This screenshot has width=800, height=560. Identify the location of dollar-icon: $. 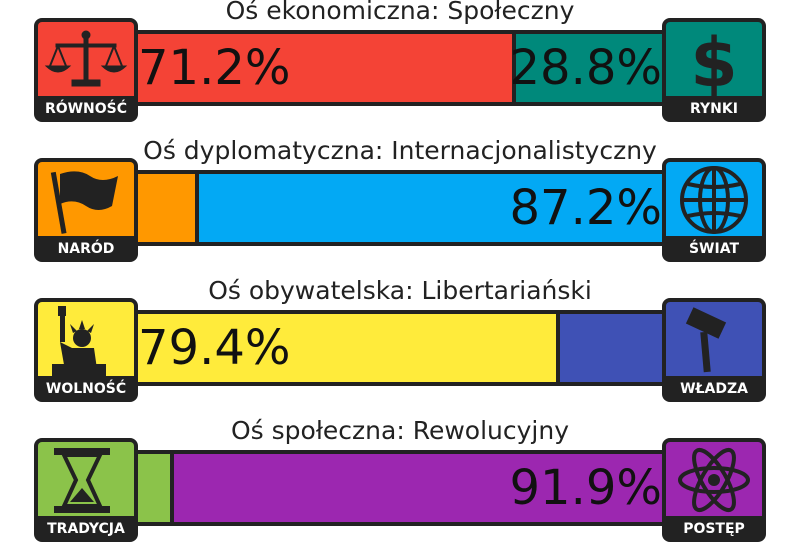
(713, 60).